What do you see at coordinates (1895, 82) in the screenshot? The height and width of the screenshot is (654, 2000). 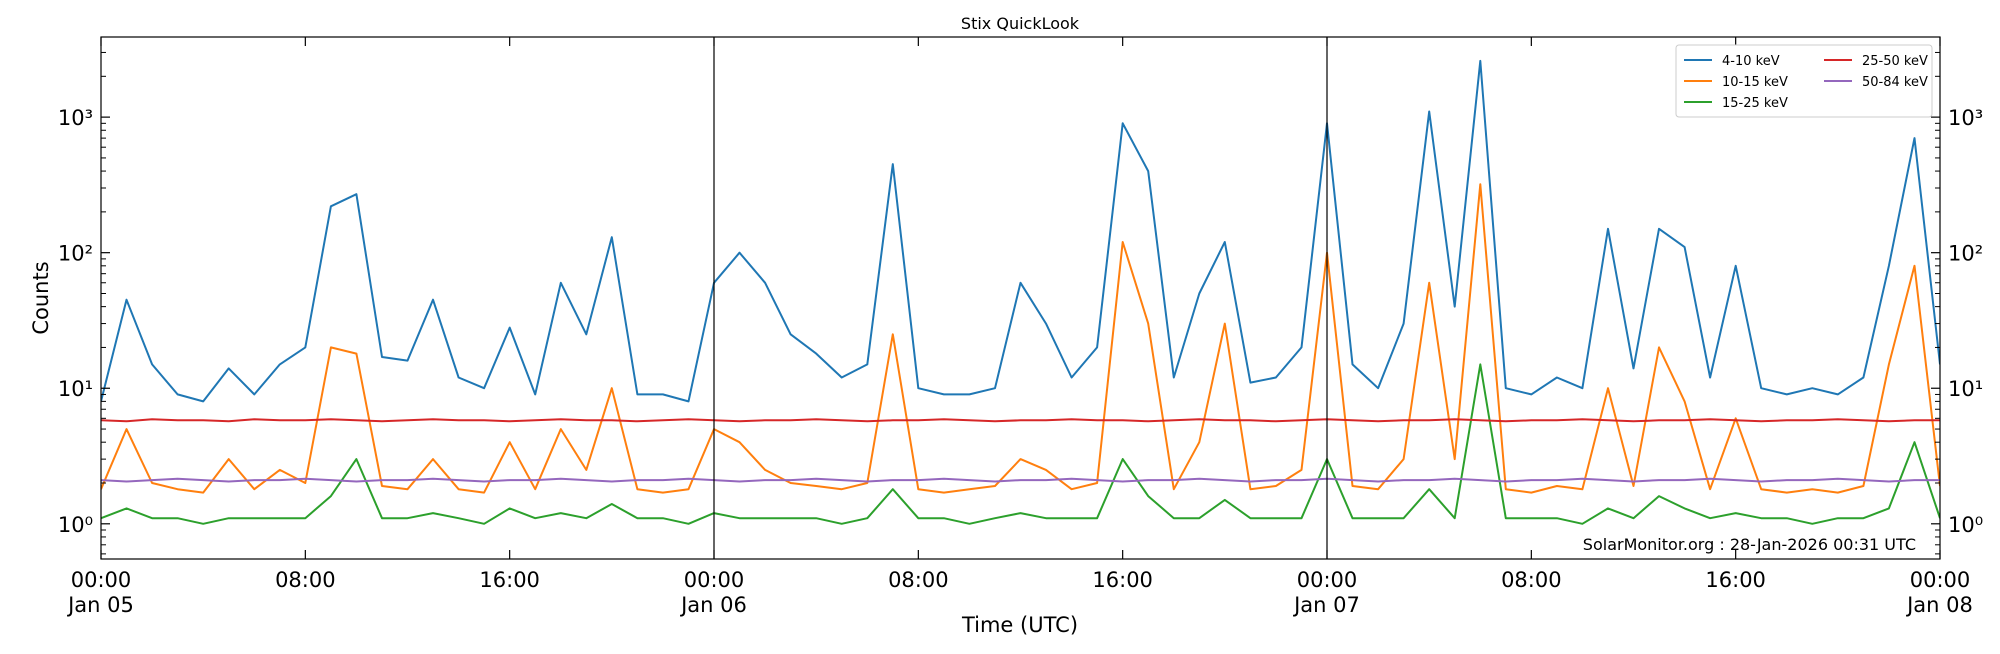 I see `legend-label: 50-84 keV` at bounding box center [1895, 82].